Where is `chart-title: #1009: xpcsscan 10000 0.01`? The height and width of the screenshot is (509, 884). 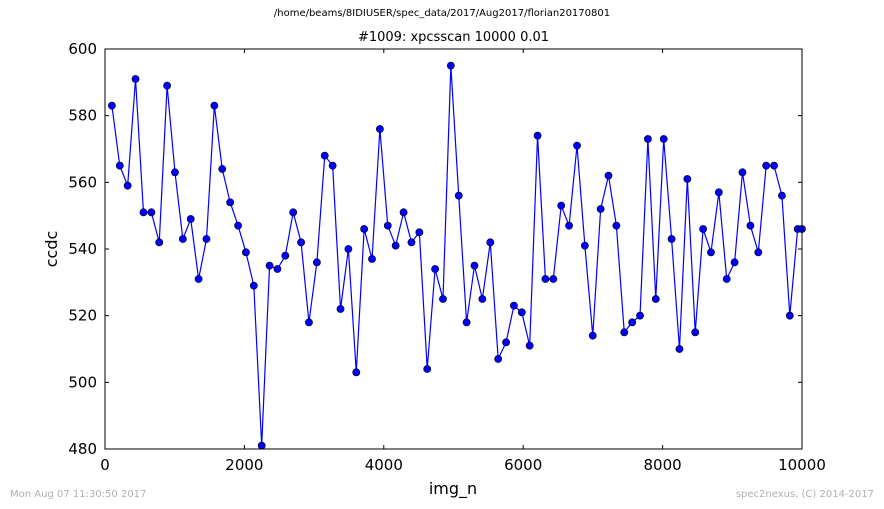 chart-title: #1009: xpcsscan 10000 0.01 is located at coordinates (453, 37).